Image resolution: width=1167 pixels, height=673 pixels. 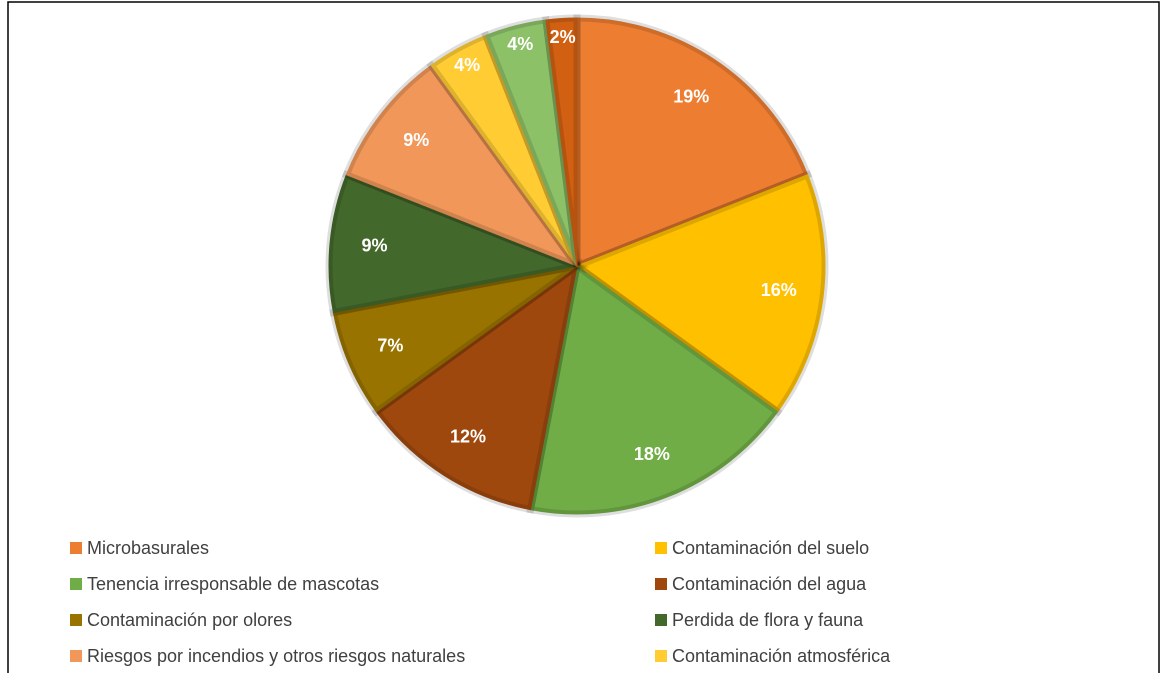 What do you see at coordinates (768, 620) in the screenshot?
I see `legend-label: Perdida de flora y fauna` at bounding box center [768, 620].